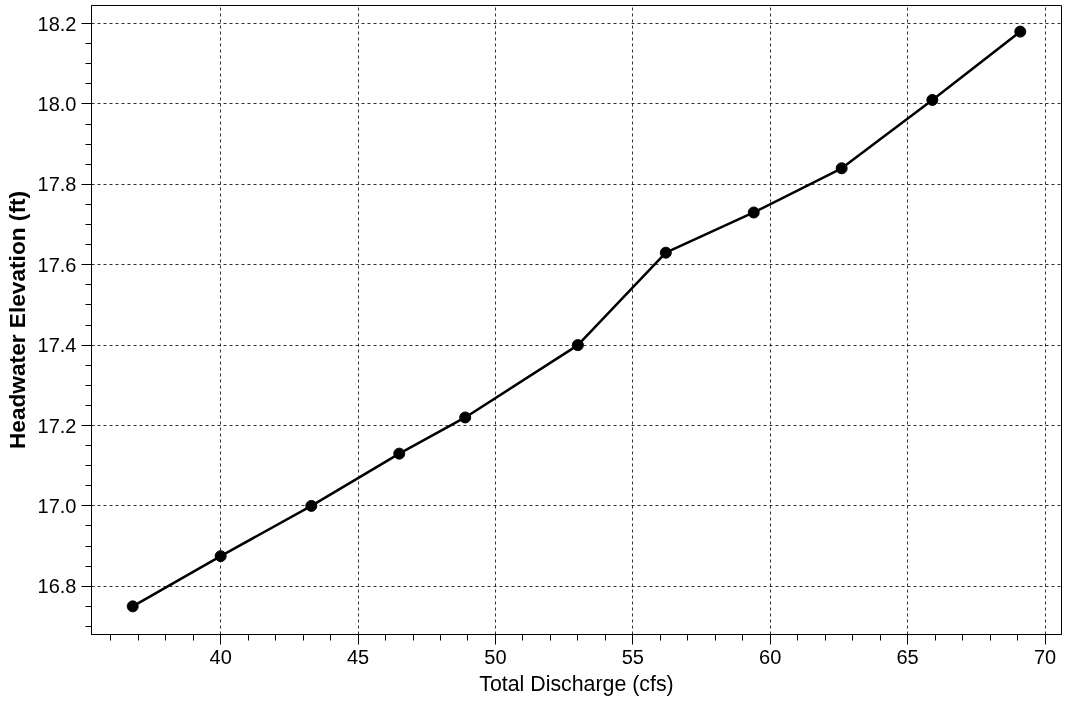  Describe the element at coordinates (220, 656) in the screenshot. I see `x-tick-label: 40` at that location.